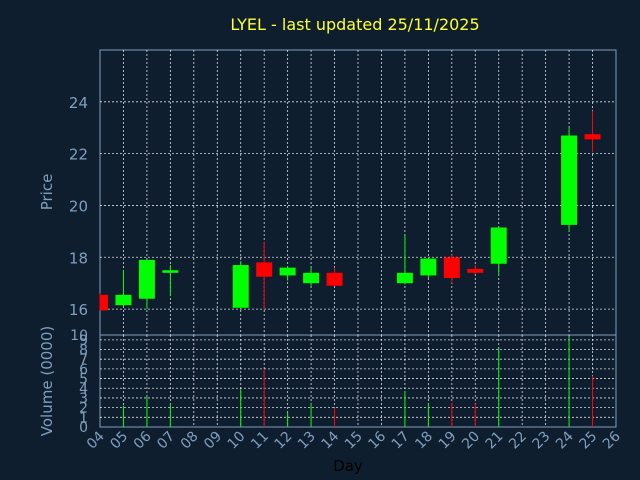  I want to click on volume-tick-label: 0, so click(83, 428).